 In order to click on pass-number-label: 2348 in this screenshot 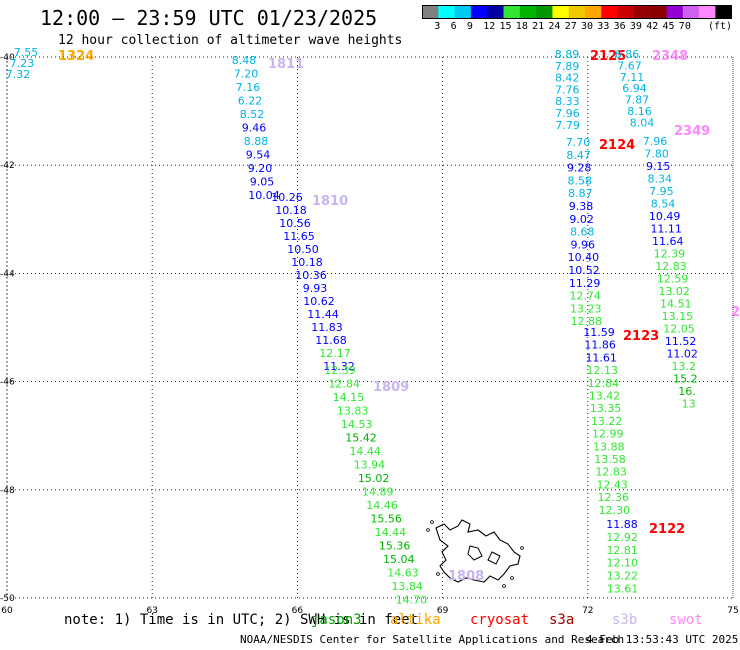, I will do `click(670, 56)`.